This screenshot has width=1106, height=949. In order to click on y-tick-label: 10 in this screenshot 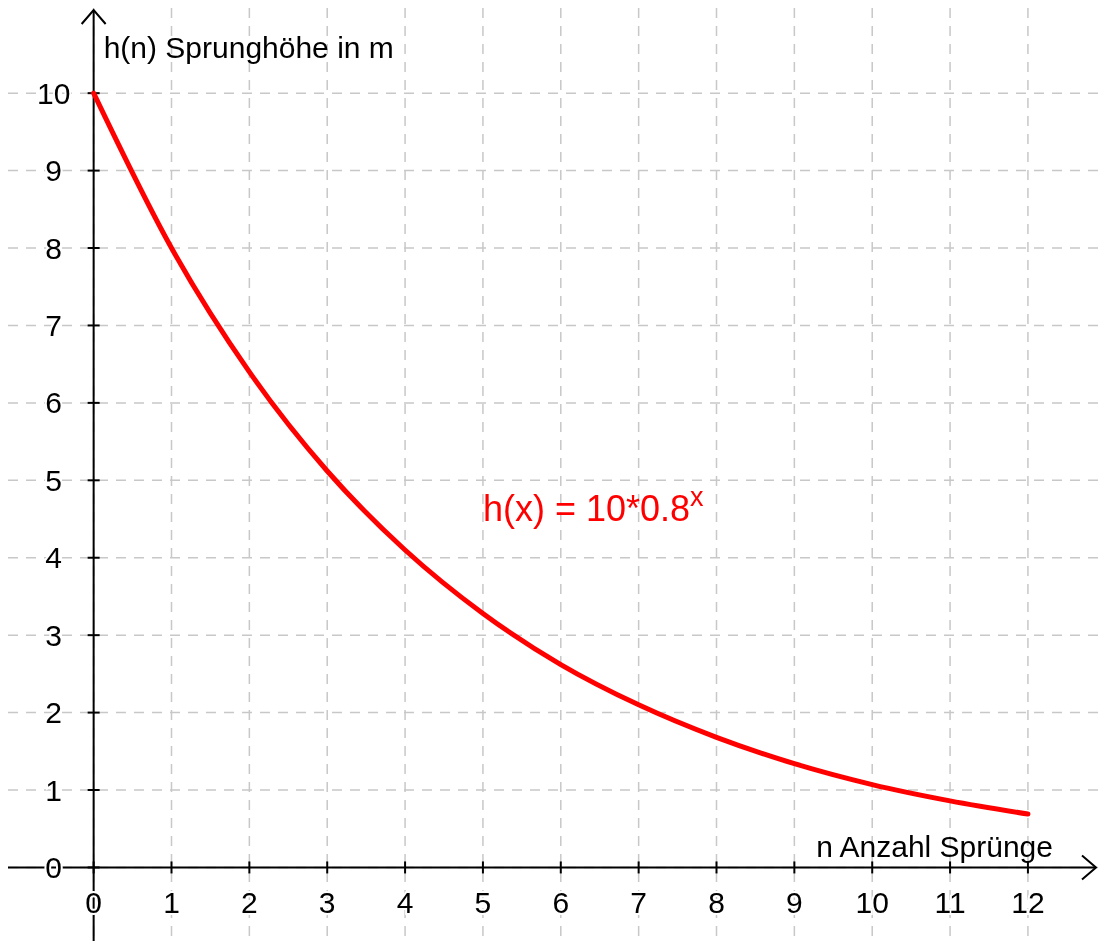, I will do `click(53, 93)`.